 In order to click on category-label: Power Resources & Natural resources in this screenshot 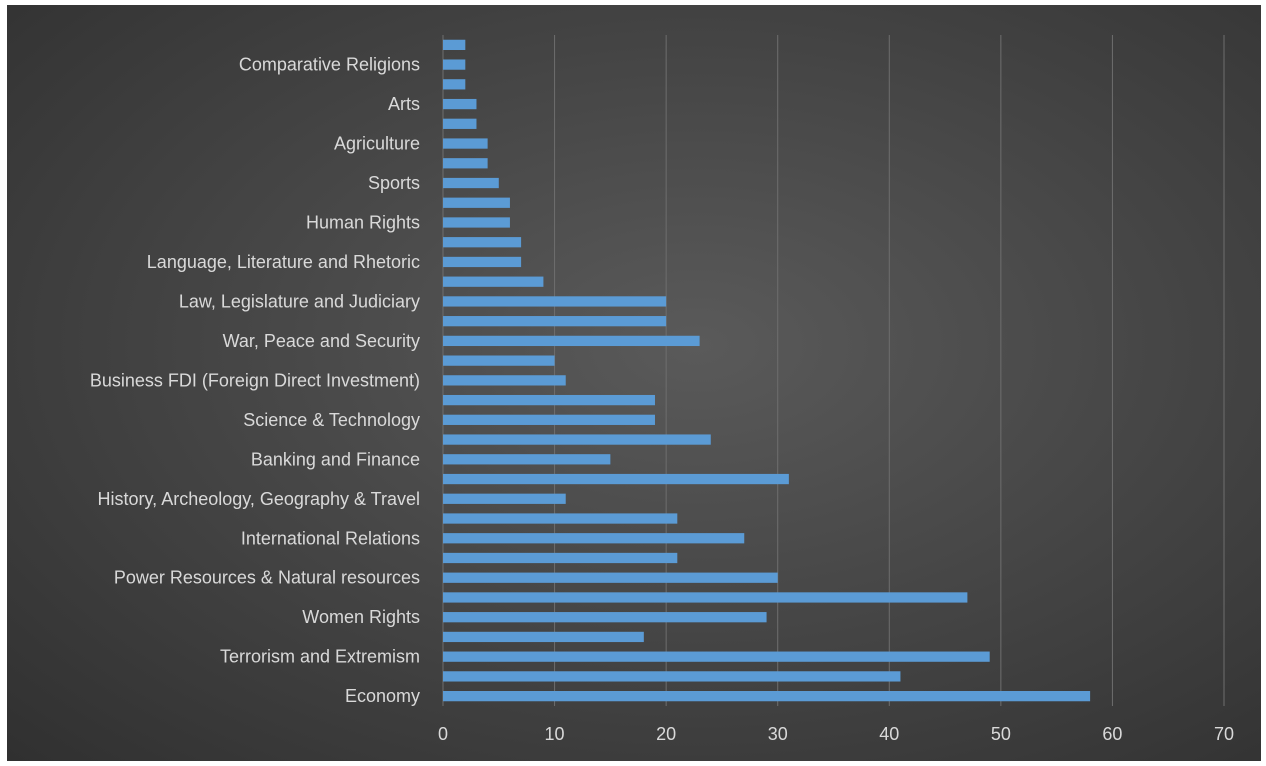, I will do `click(267, 578)`.